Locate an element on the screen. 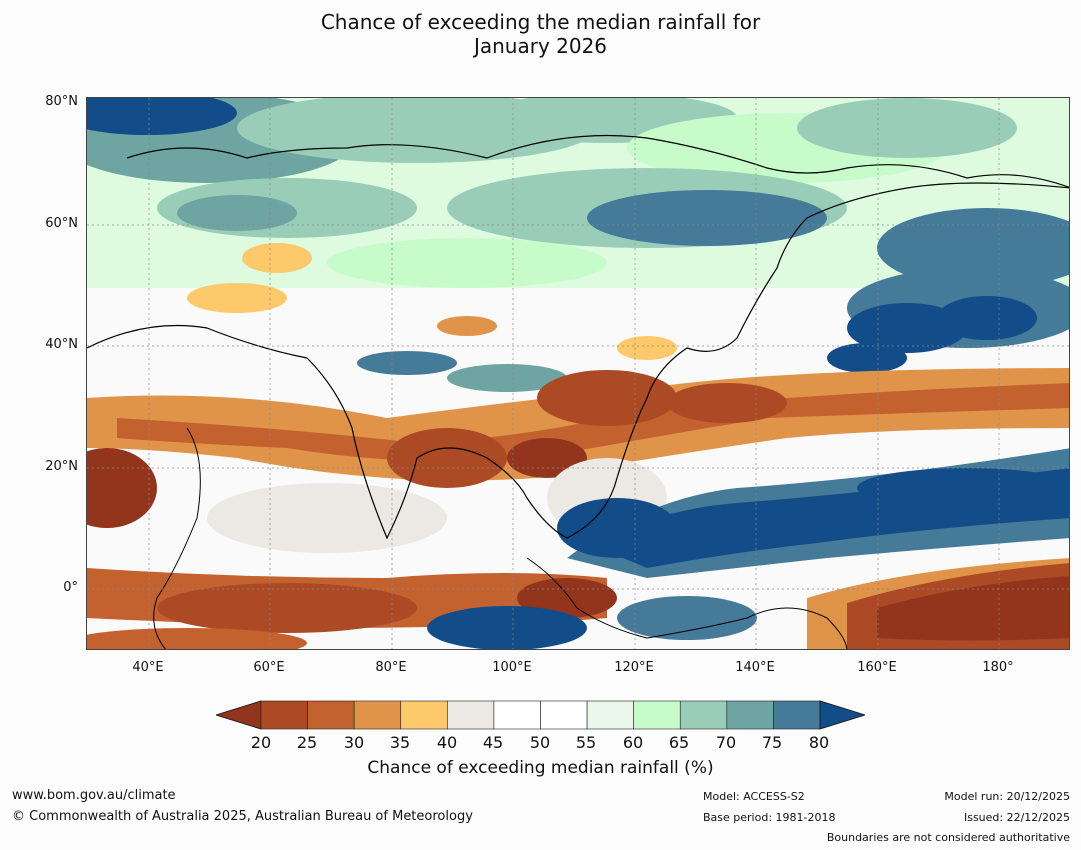  lon-label-40e: 40°E is located at coordinates (148, 667).